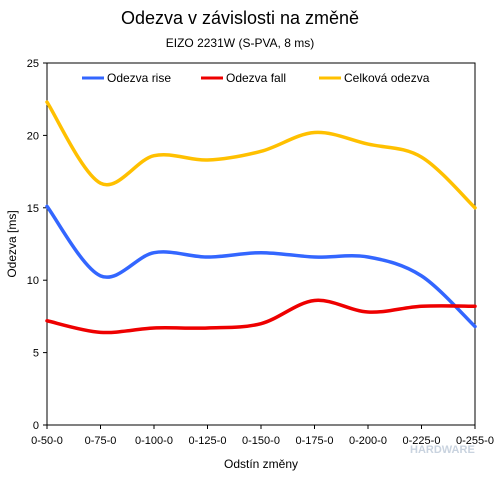 The width and height of the screenshot is (502, 481). Describe the element at coordinates (33, 281) in the screenshot. I see `y-tick-label: 10` at that location.